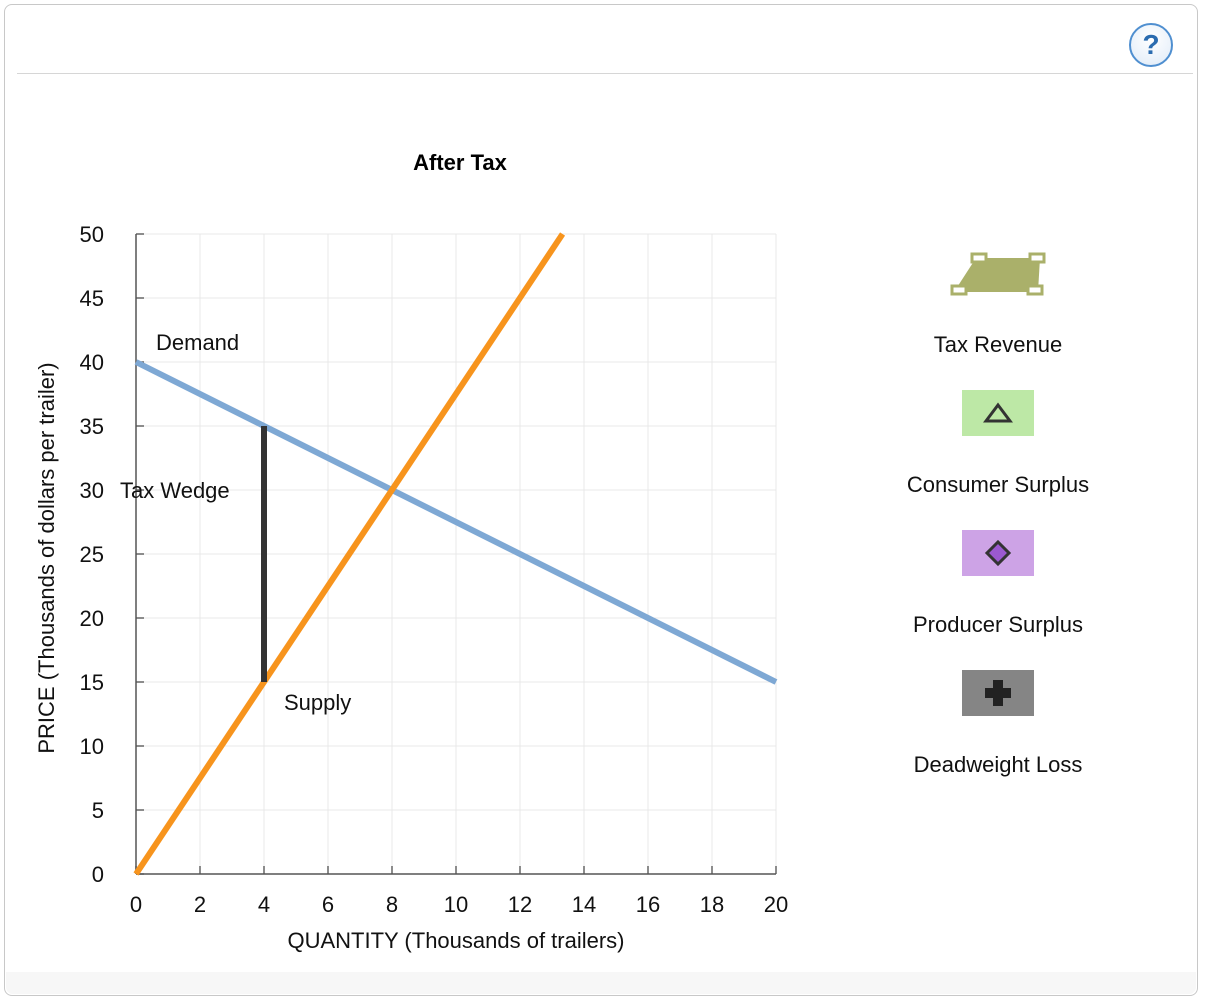 The height and width of the screenshot is (1004, 1210). I want to click on x-tick-label: 0, so click(136, 904).